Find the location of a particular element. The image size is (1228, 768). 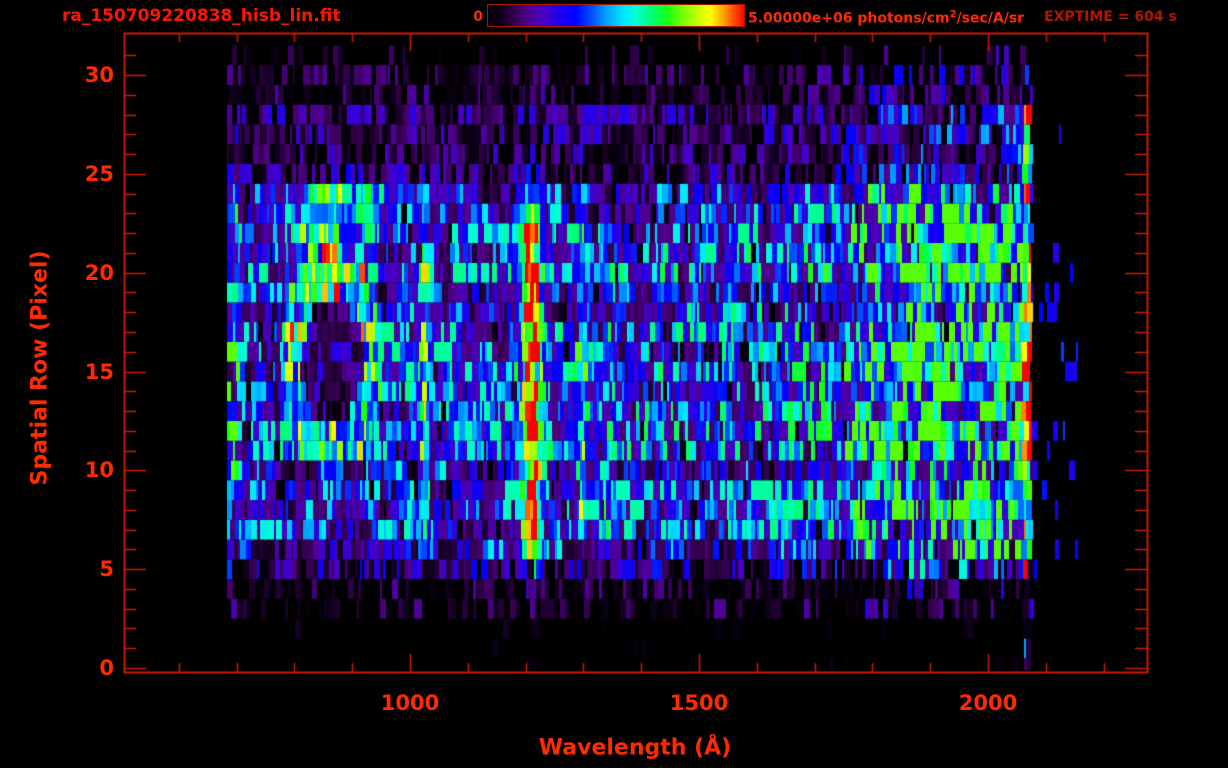

y-tick-label: 25 is located at coordinates (99, 173).